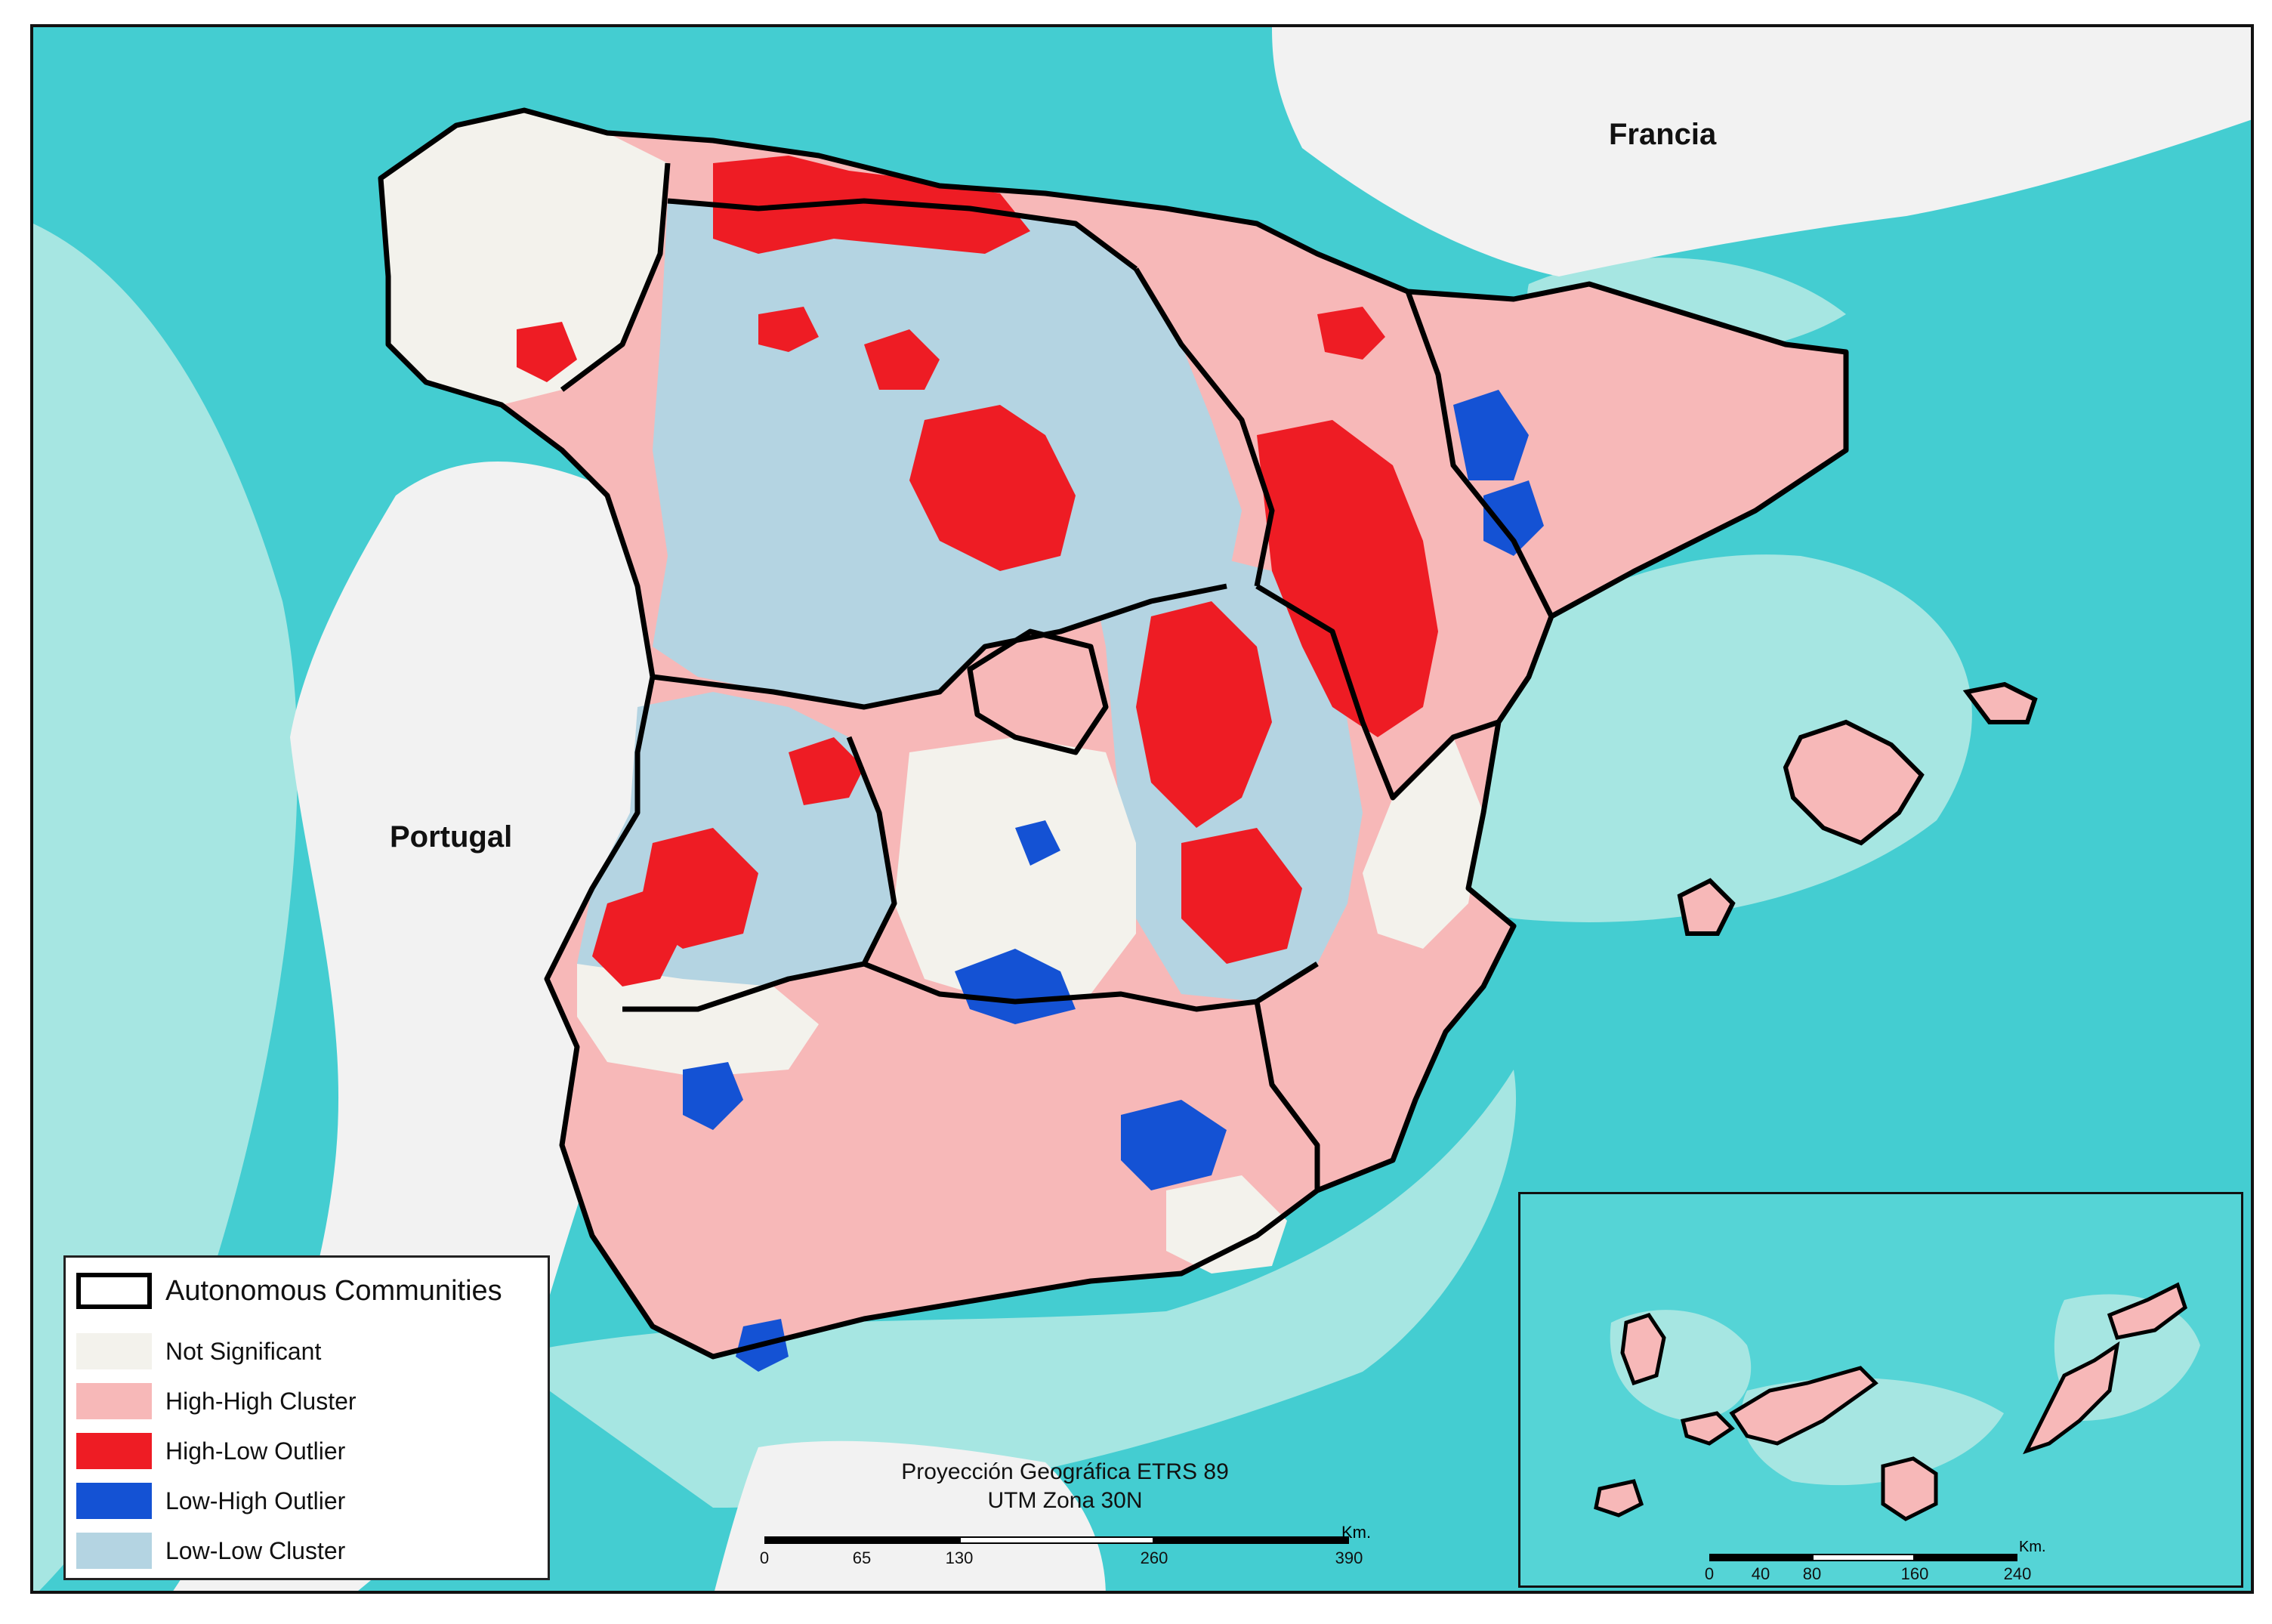 The height and width of the screenshot is (1624, 2272). I want to click on legend-label: High-High Cluster, so click(261, 1401).